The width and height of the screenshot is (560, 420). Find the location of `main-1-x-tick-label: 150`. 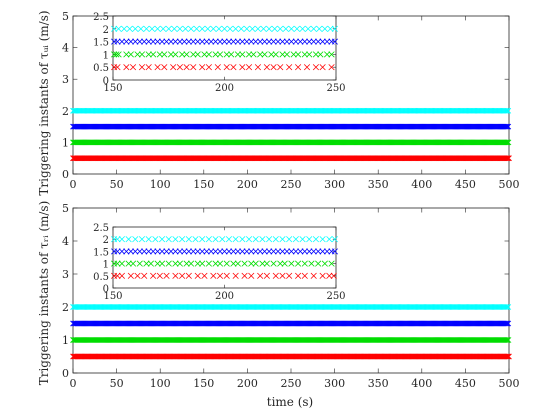

main-1-x-tick-label: 150 is located at coordinates (203, 383).